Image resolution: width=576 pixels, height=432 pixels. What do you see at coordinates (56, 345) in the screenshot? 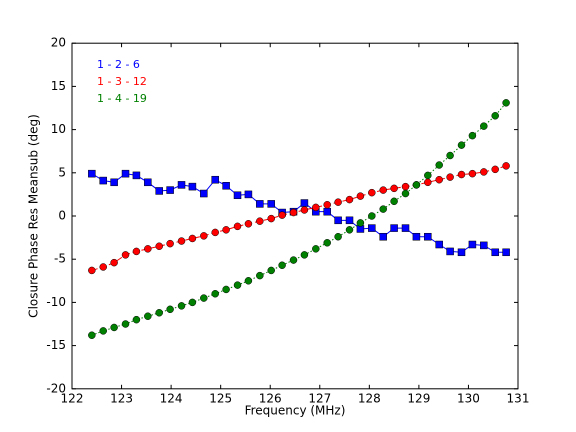
I see `y-tick-label: -15` at bounding box center [56, 345].